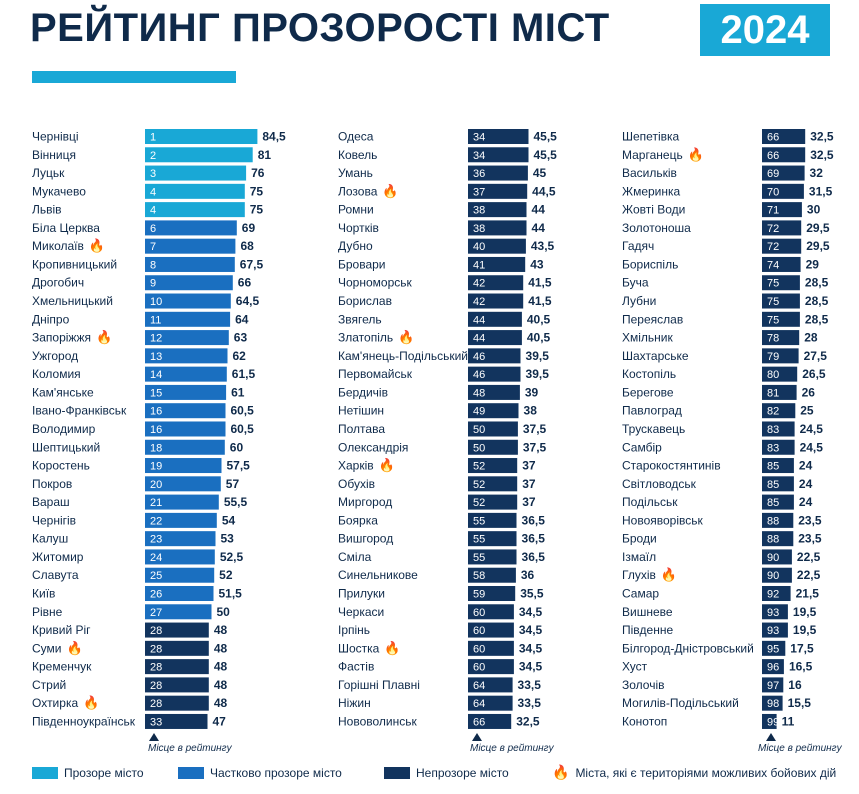 This screenshot has width=859, height=794. I want to click on rank-label: 79, so click(773, 357).